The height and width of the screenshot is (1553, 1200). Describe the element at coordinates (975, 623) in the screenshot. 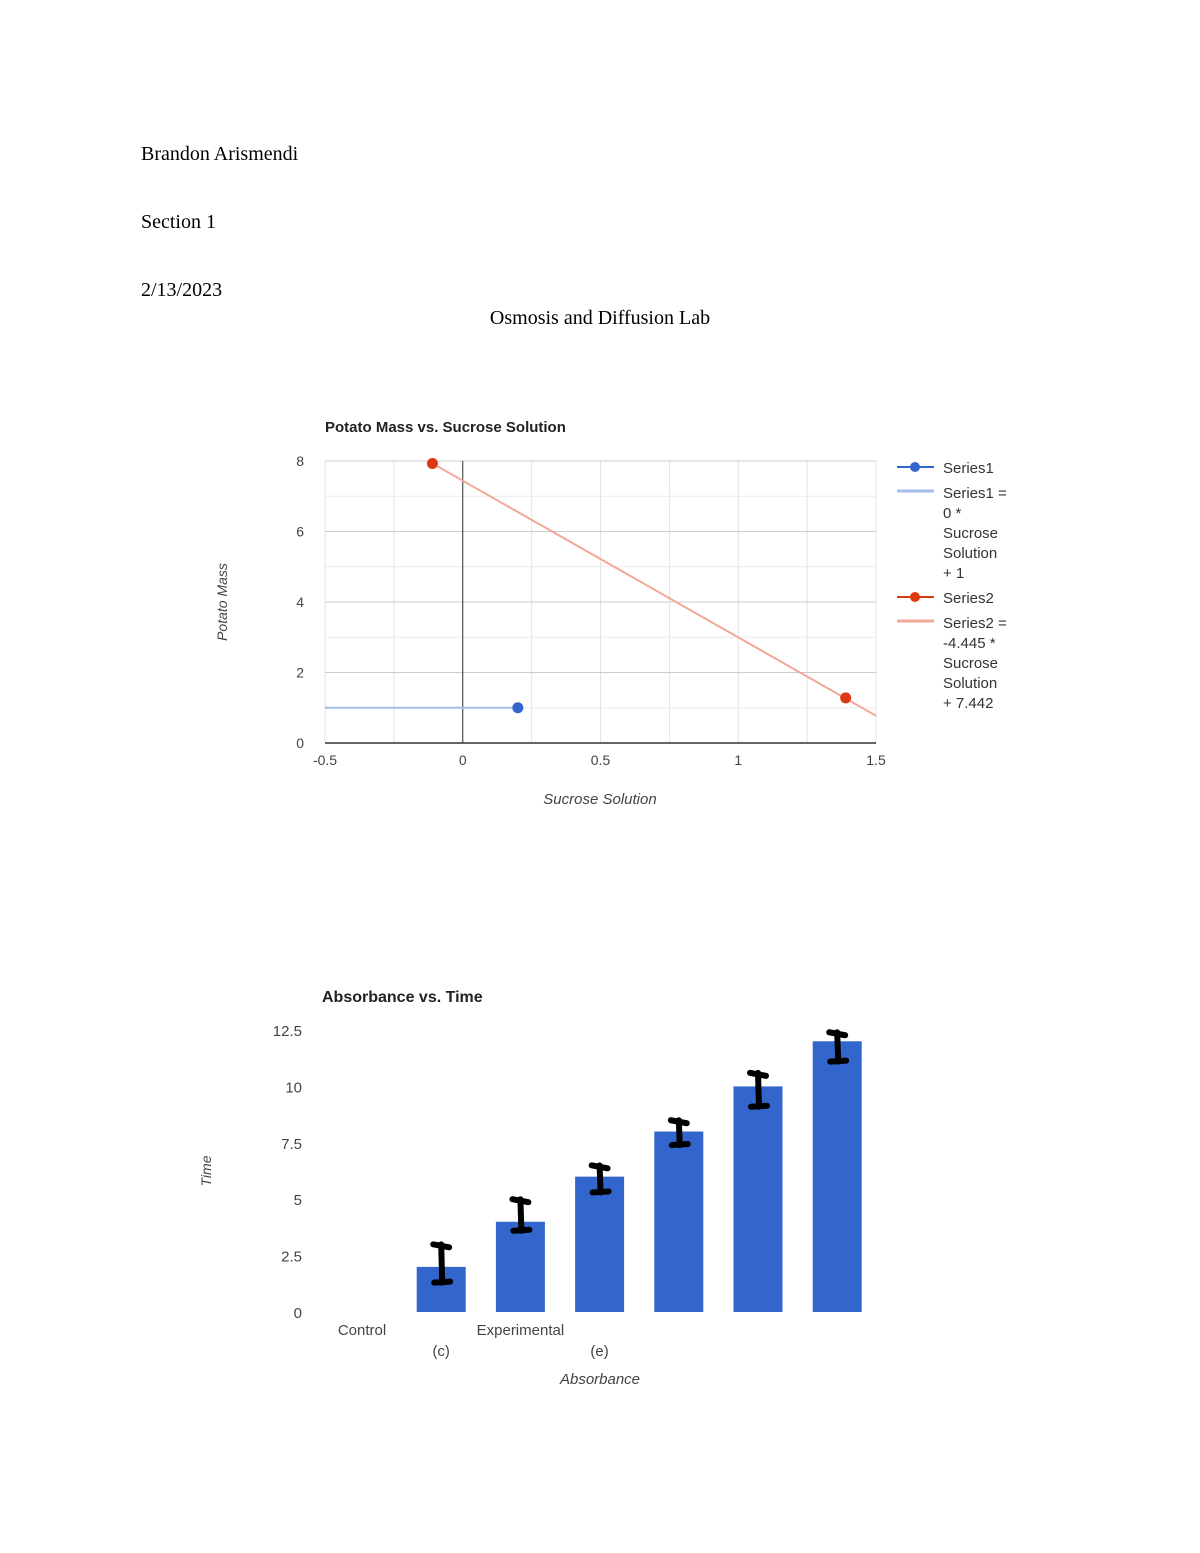

I see `legend-trendline-label: Series2 =` at that location.